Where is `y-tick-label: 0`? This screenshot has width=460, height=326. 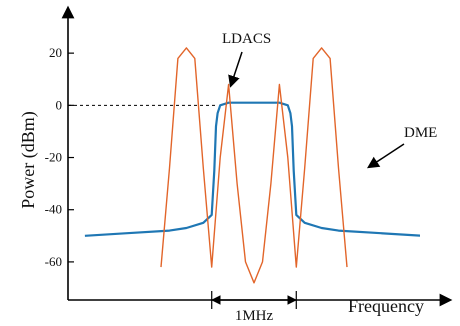 y-tick-label: 0 is located at coordinates (59, 104).